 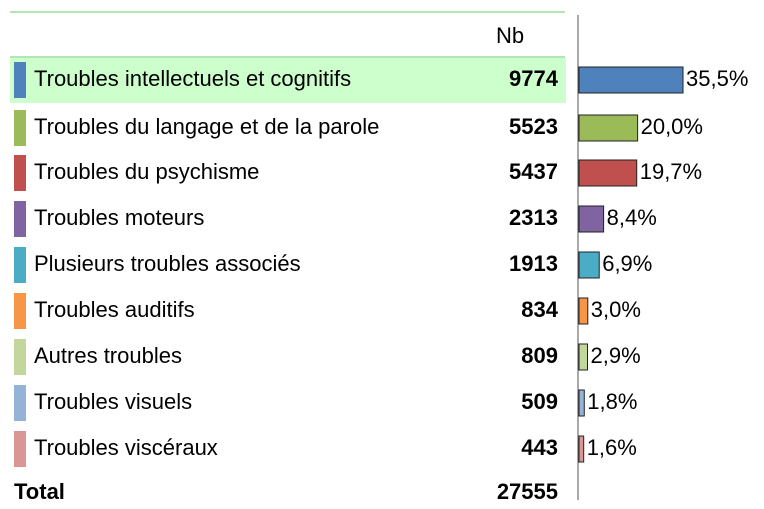 What do you see at coordinates (632, 217) in the screenshot?
I see `value-label: 8,4%` at bounding box center [632, 217].